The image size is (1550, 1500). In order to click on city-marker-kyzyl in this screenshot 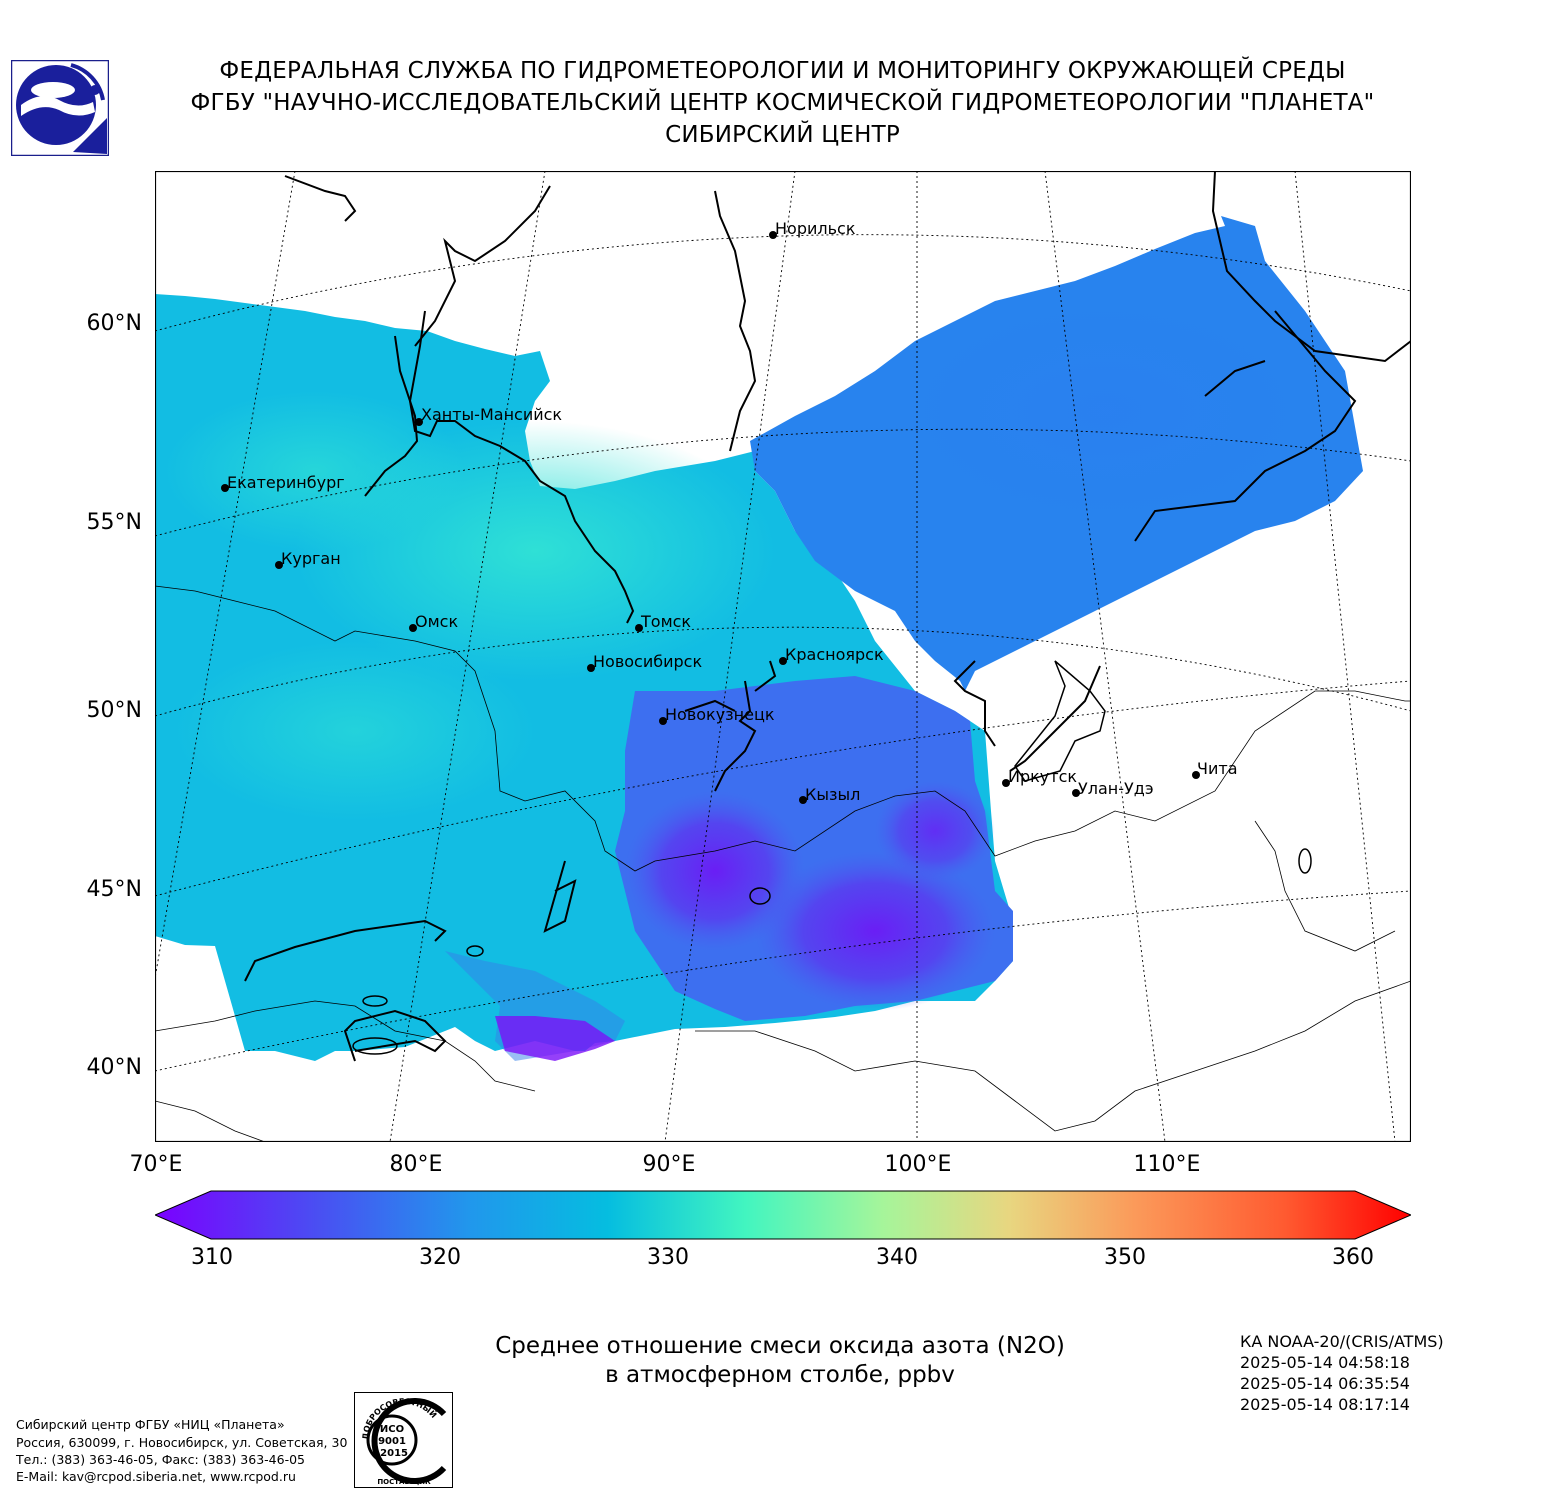, I will do `click(803, 800)`.